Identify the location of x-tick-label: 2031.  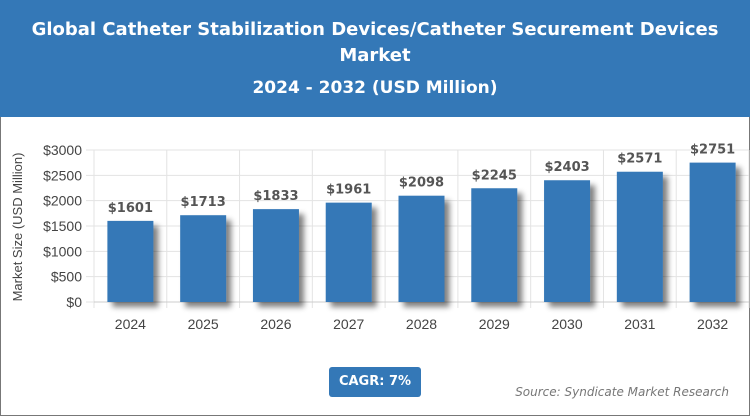
(639, 324).